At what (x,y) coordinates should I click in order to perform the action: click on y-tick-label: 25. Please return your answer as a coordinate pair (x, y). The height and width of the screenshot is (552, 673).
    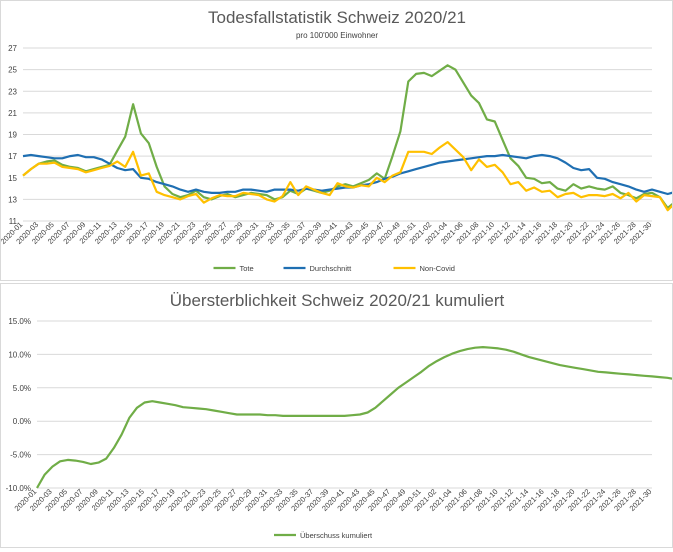
    Looking at the image, I should click on (12, 70).